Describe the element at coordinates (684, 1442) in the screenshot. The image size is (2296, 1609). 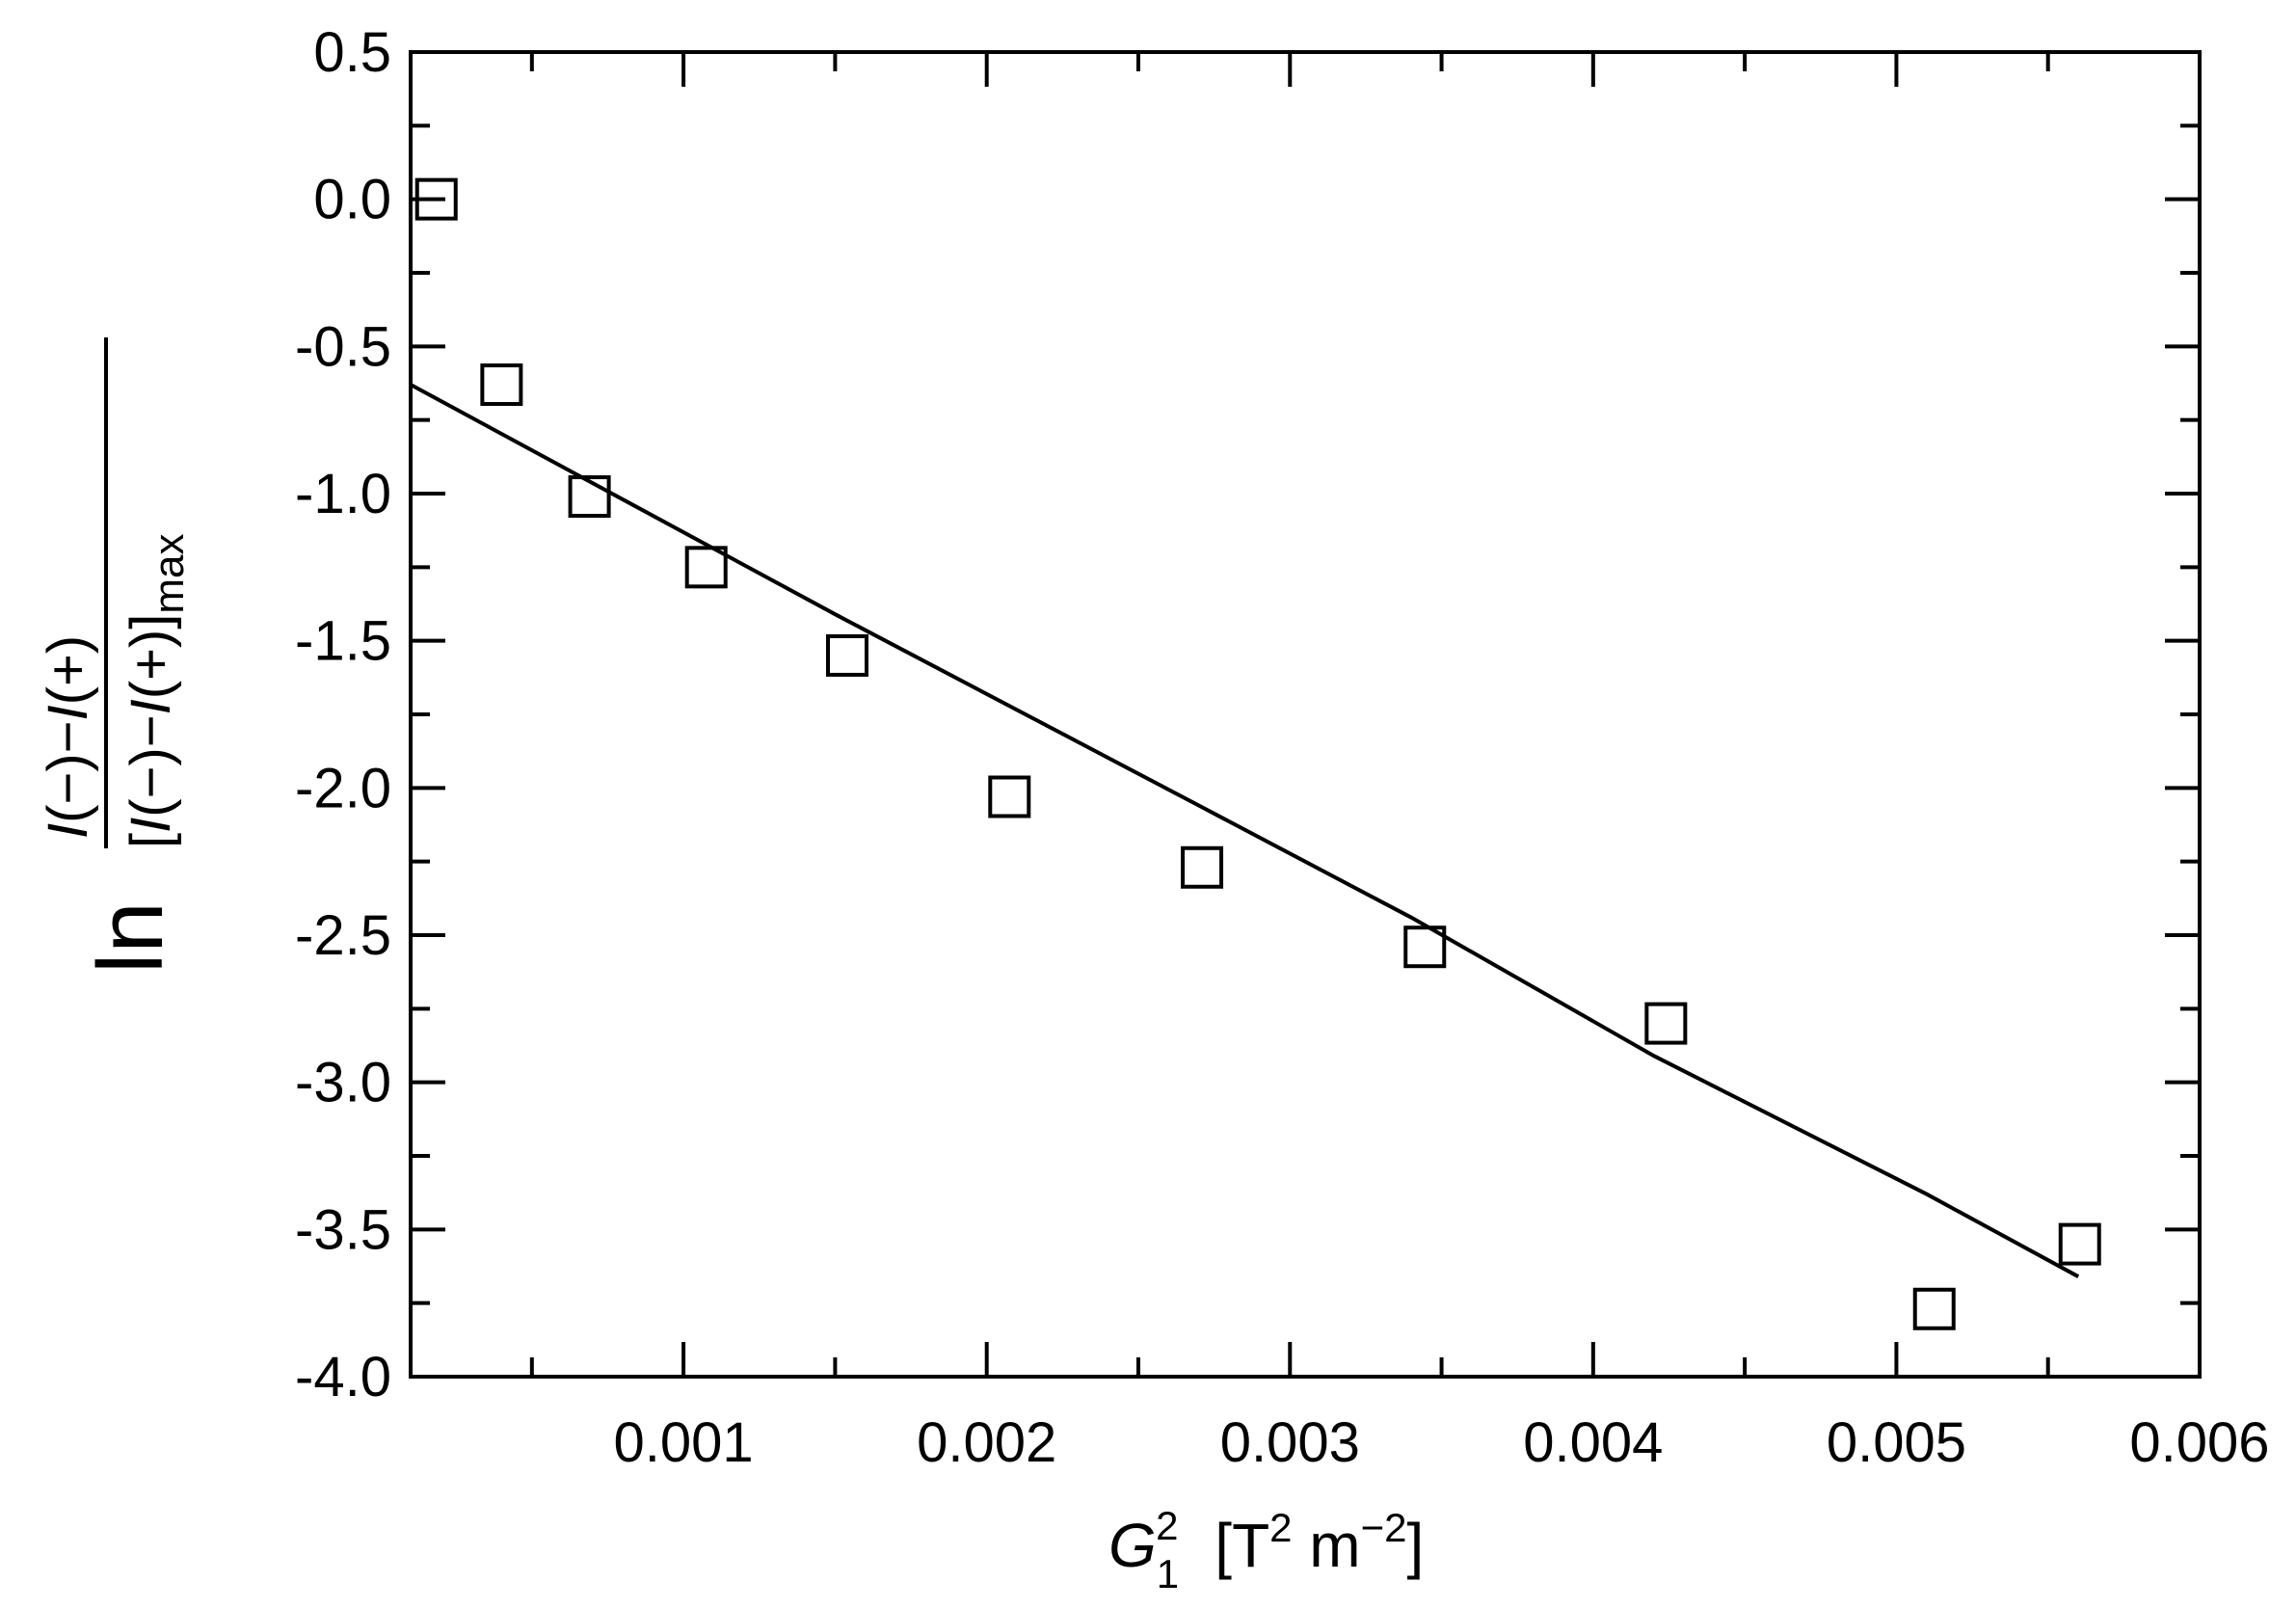
I see `x-tick-label: 0.001` at that location.